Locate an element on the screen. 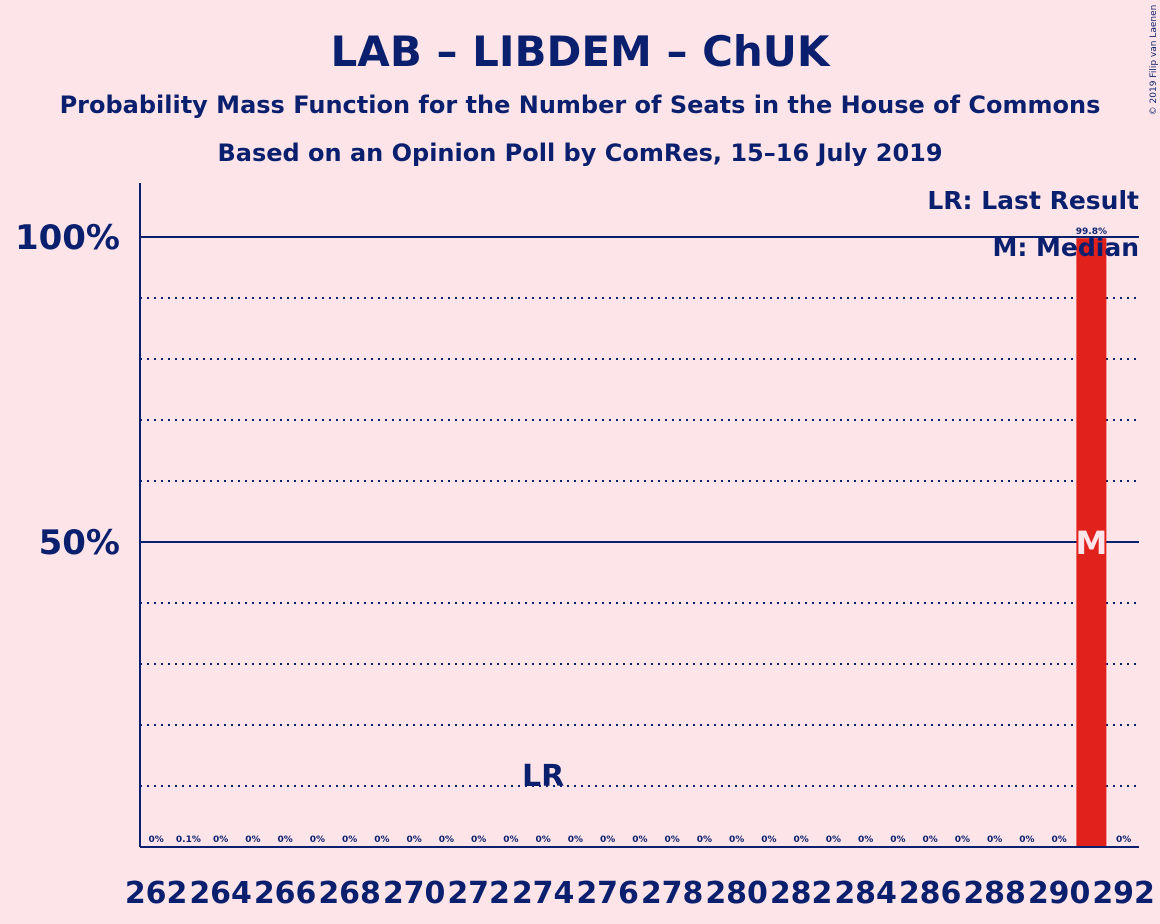 The image size is (1160, 924). value-label-seat-274: 0% is located at coordinates (542, 840).